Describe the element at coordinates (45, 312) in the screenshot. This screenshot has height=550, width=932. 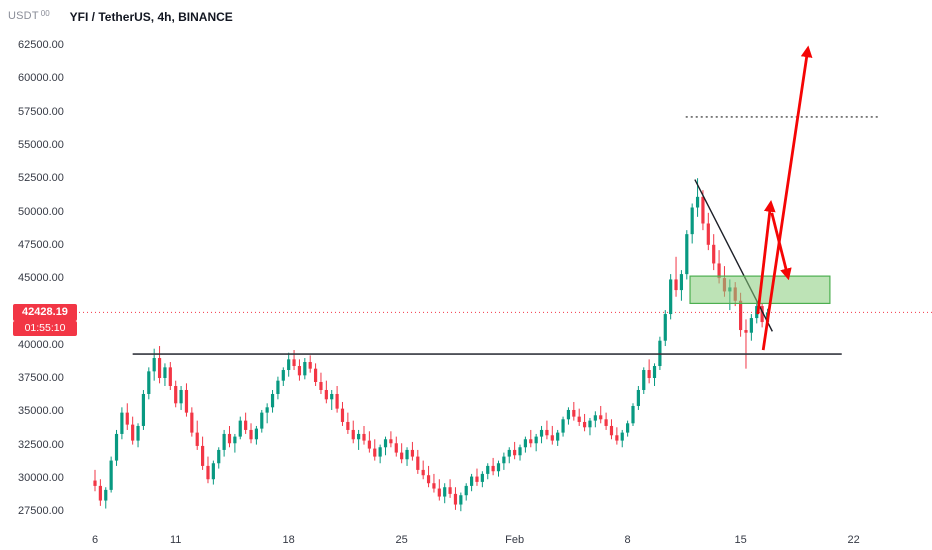
I see `last-price-badge: 42428.19` at that location.